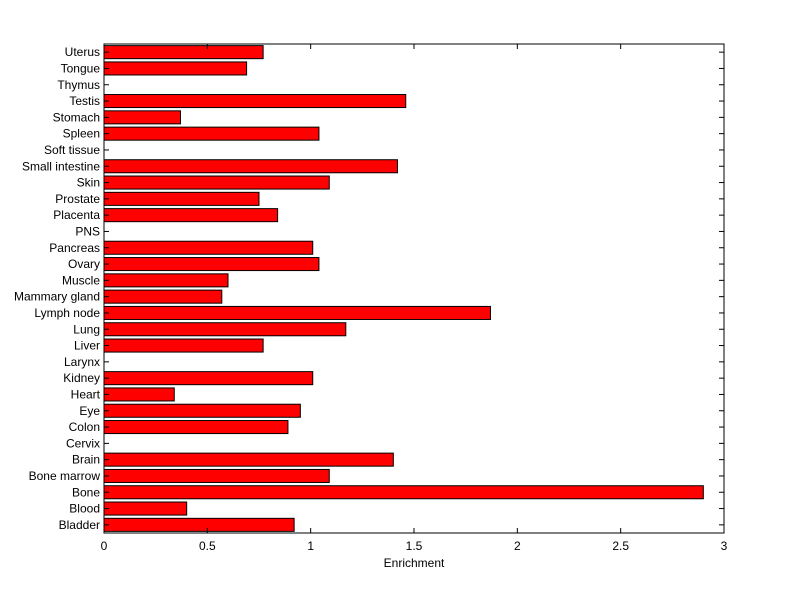  I want to click on x-tick-label: 1, so click(310, 546).